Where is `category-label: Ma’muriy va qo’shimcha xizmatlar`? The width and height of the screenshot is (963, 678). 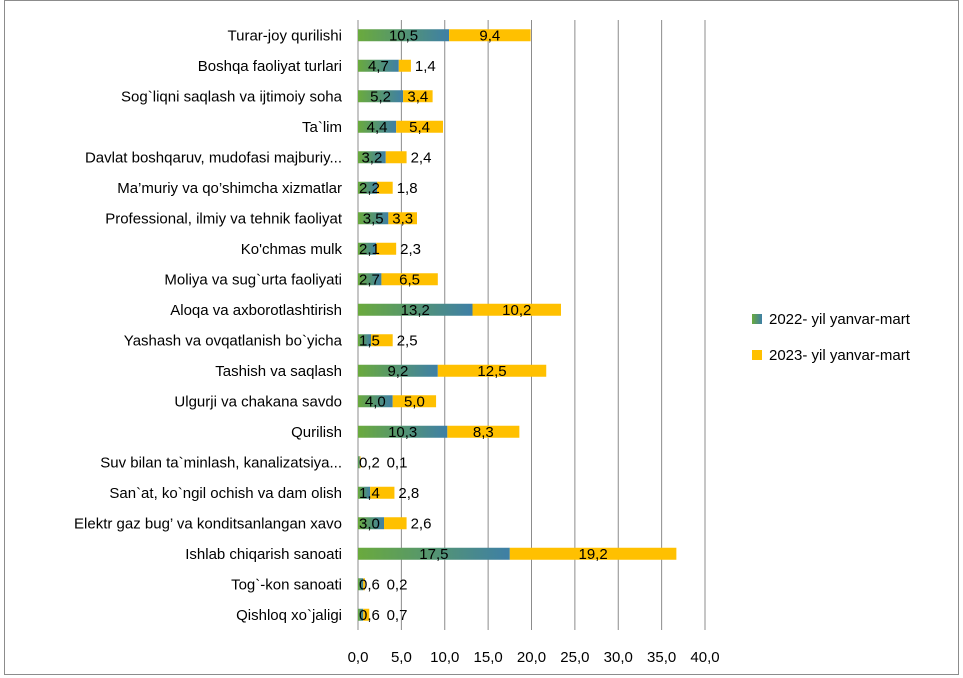 category-label: Ma’muriy va qo’shimcha xizmatlar is located at coordinates (229, 188).